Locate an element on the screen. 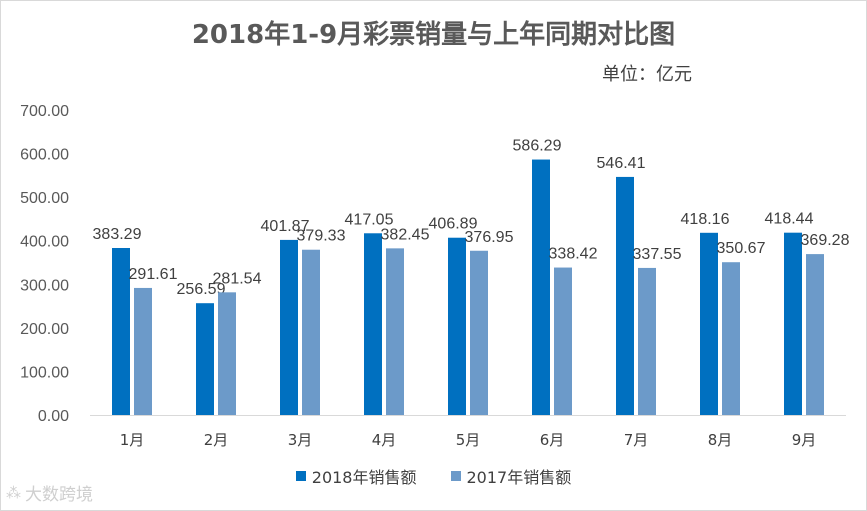 This screenshot has height=511, width=867. data-label: 417.05 is located at coordinates (369, 219).